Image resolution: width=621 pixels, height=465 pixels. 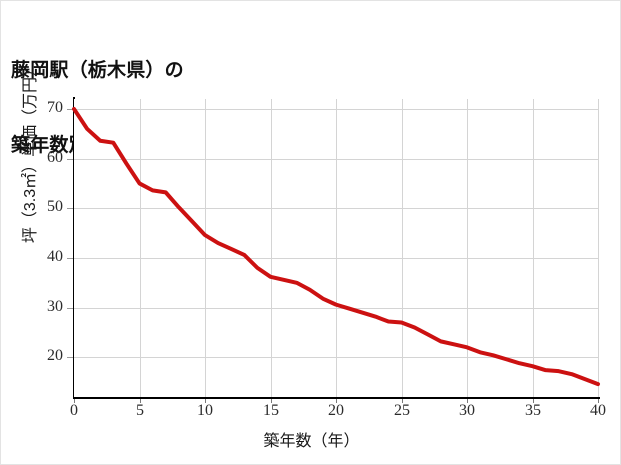 I want to click on x-axis-spine, so click(x=336, y=398).